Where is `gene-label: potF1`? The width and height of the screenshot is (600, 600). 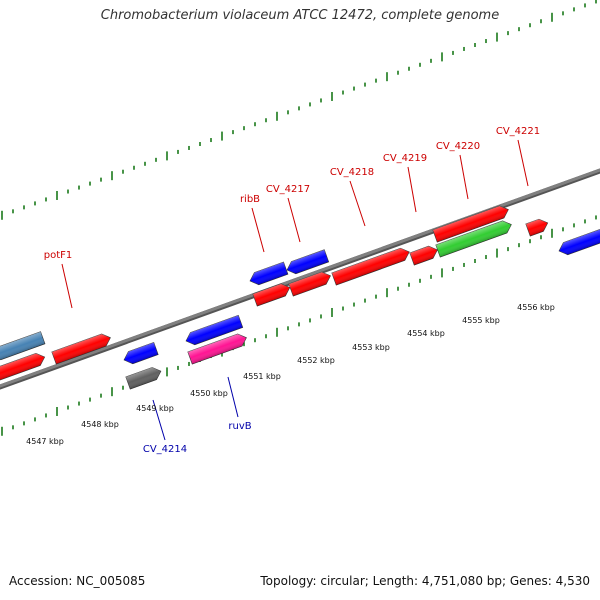
gene-label: potF1 is located at coordinates (58, 255).